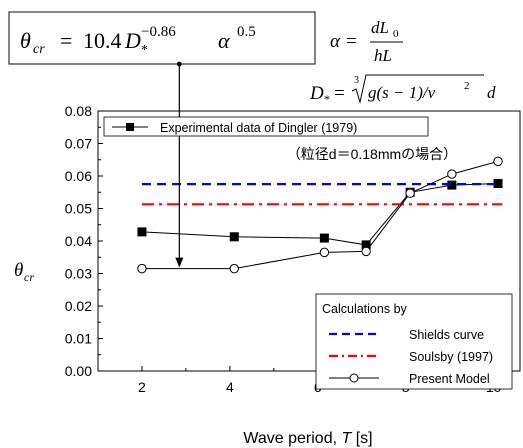 The image size is (523, 448). I want to click on y-tick-label-8: 0.08, so click(78, 111).